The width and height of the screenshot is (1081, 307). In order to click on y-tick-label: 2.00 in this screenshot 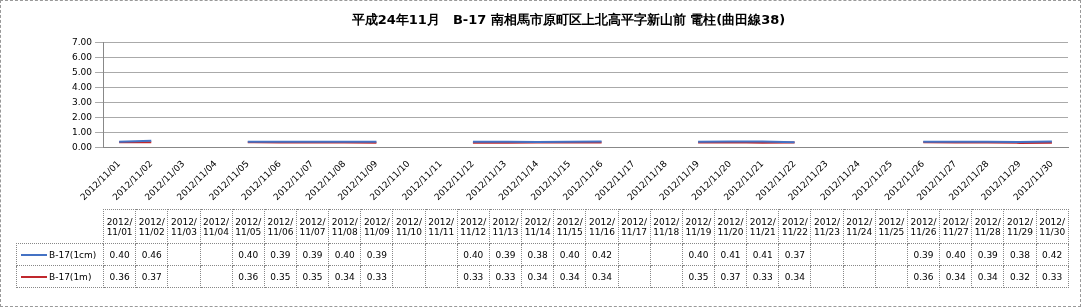, I will do `click(82, 117)`.